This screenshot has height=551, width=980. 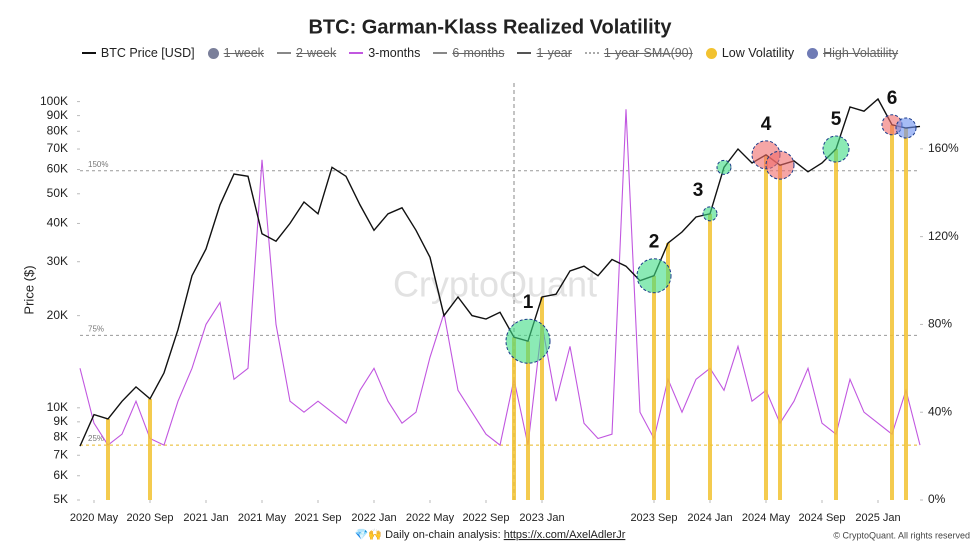 I want to click on footer-link: https://x.com/AxelAdlerJr, so click(x=565, y=535).